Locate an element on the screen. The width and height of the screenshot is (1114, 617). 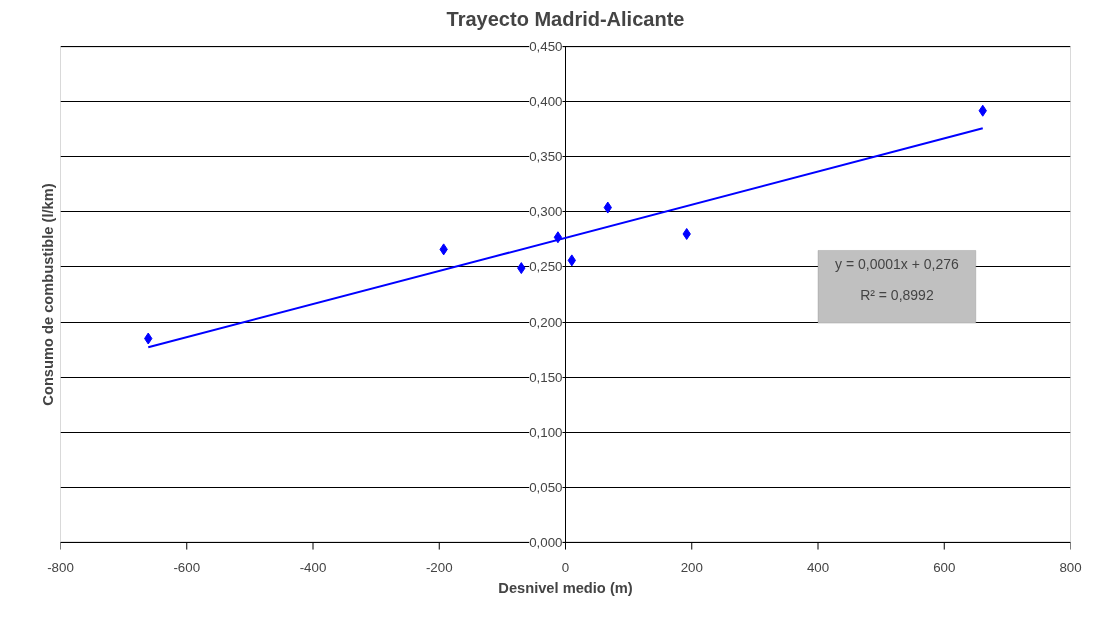
y-tick-label: 0,200 is located at coordinates (546, 322).